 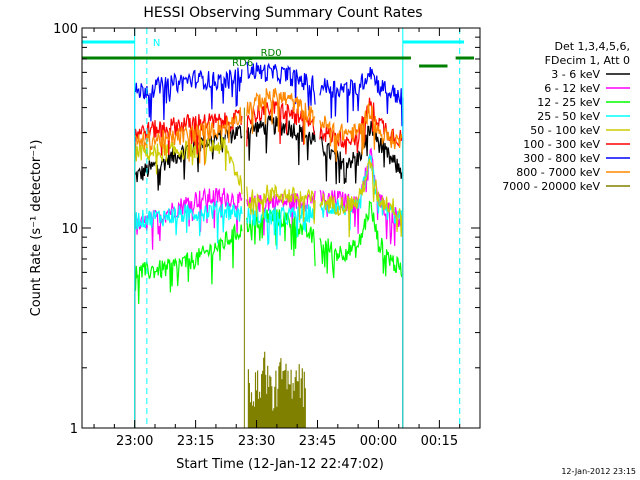 What do you see at coordinates (378, 441) in the screenshot?
I see `x-tick-label: 00:00` at bounding box center [378, 441].